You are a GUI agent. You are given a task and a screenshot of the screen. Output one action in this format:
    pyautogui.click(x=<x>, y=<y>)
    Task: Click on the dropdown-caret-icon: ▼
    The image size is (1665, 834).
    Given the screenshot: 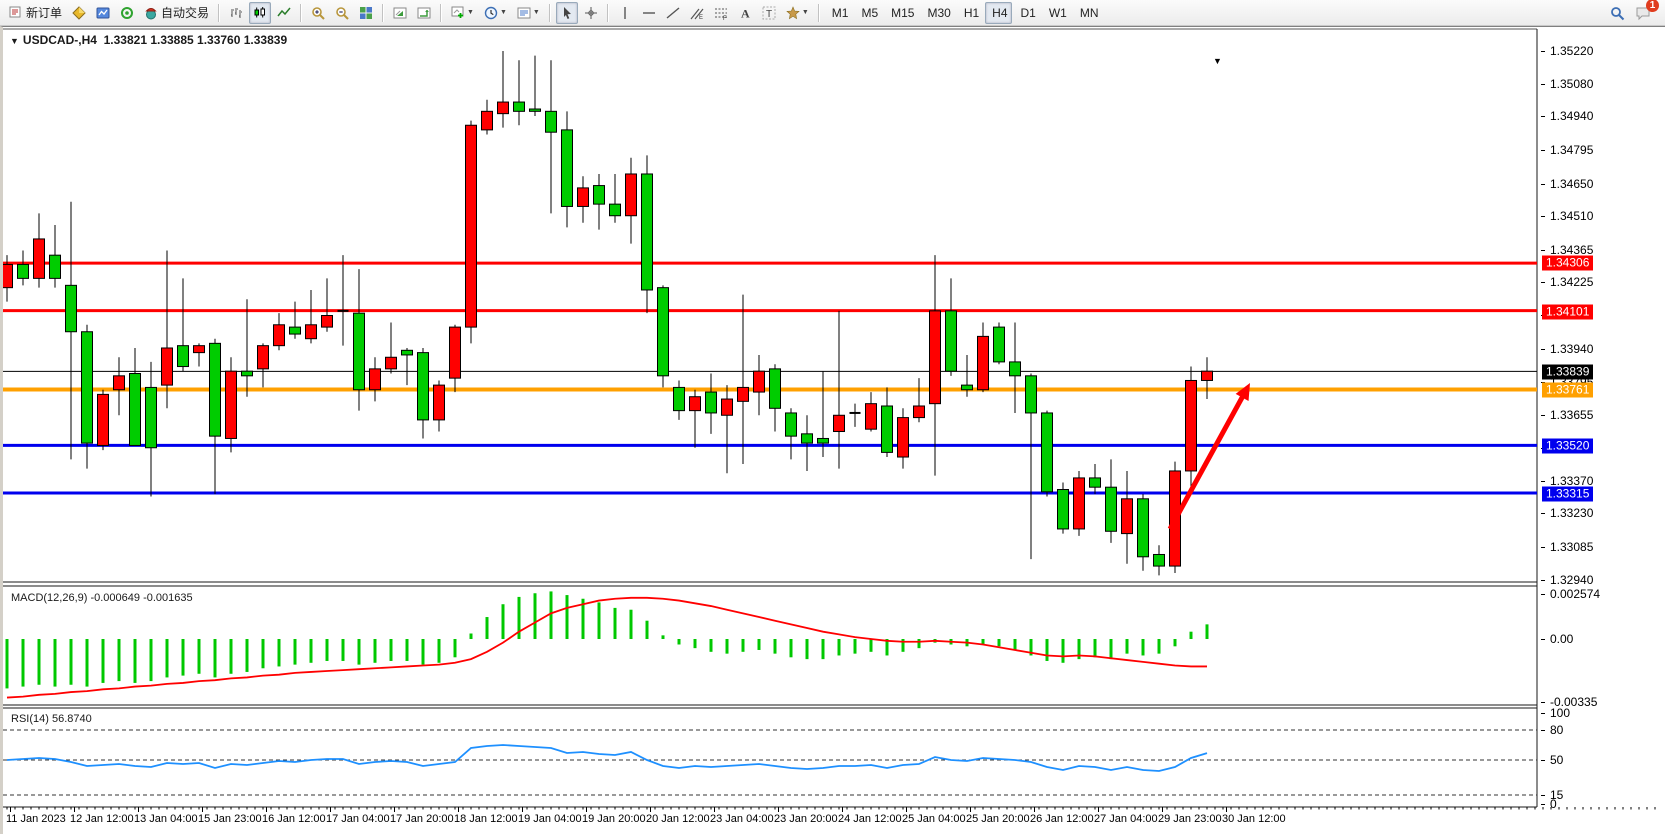 What is the action you would take?
    pyautogui.click(x=805, y=12)
    